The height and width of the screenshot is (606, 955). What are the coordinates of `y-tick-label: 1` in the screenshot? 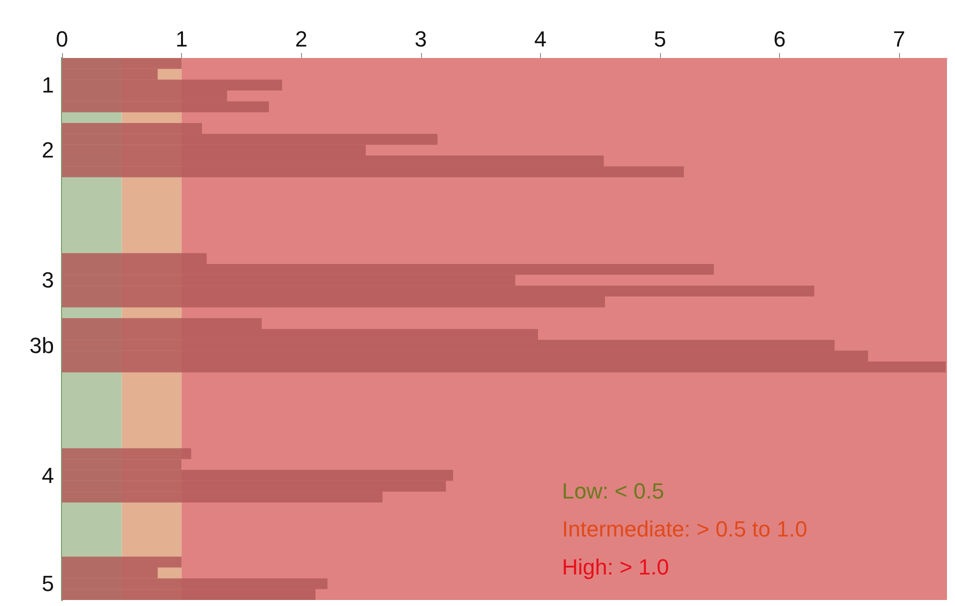 It's located at (48, 85).